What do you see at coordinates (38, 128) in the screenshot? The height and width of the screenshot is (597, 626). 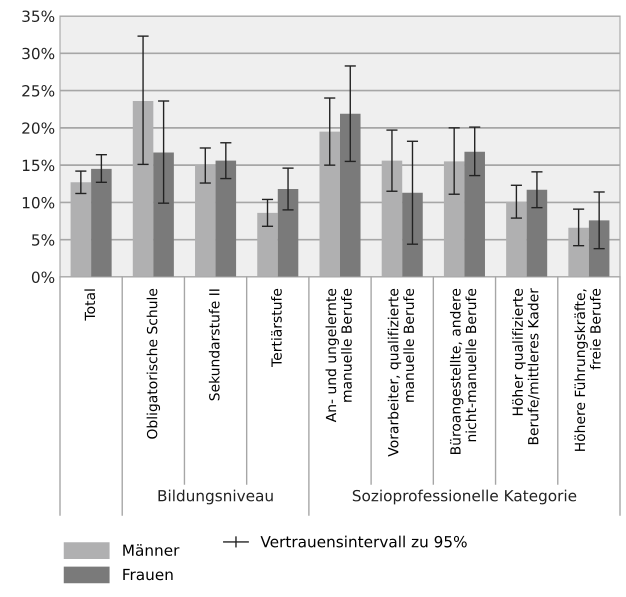 I see `y-tick-label: 20%` at bounding box center [38, 128].